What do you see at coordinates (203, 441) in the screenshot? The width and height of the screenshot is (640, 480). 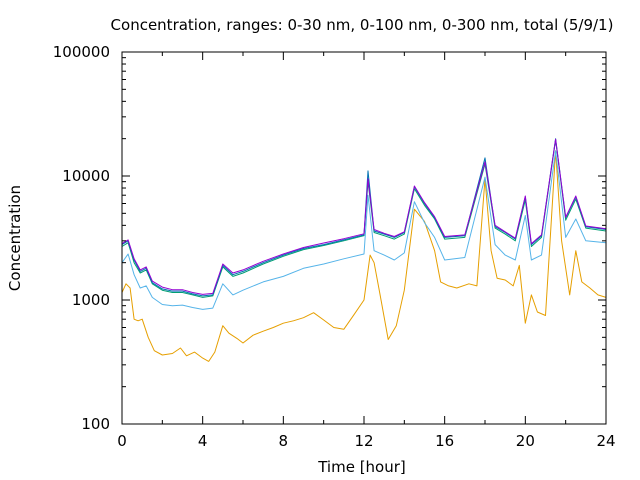 I see `x-tick-label: 4` at bounding box center [203, 441].